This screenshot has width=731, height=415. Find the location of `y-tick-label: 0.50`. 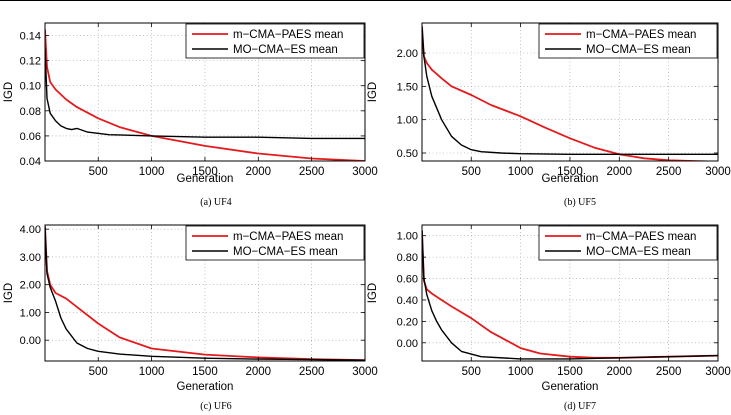

y-tick-label: 0.50 is located at coordinates (407, 154).